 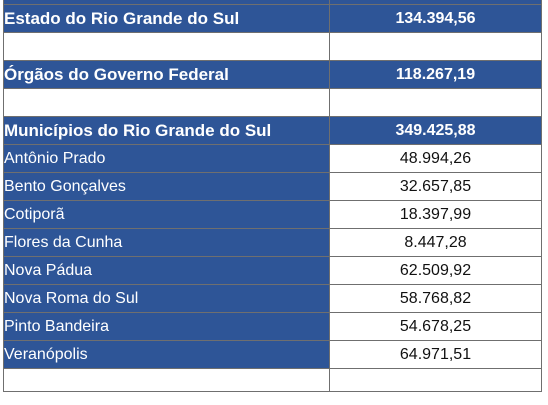 What do you see at coordinates (166, 158) in the screenshot?
I see `municipality-name: Antônio Prado` at bounding box center [166, 158].